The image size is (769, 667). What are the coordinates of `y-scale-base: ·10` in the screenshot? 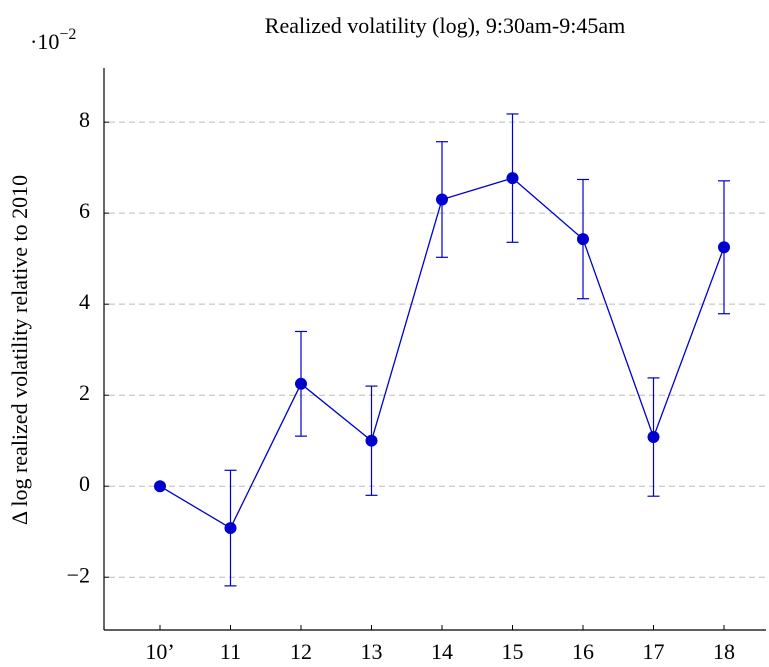 It's located at (44, 41).